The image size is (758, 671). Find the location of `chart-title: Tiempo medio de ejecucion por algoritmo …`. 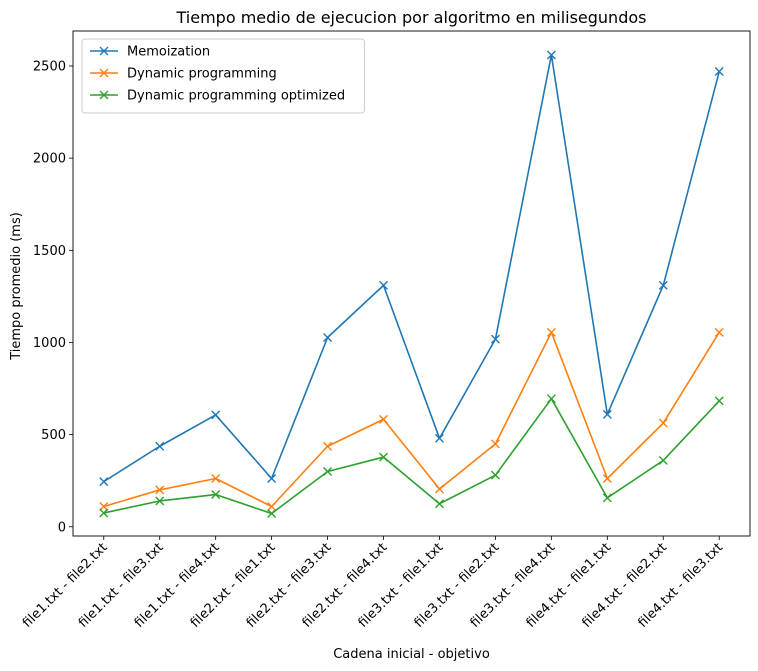

chart-title: Tiempo medio de ejecucion por algoritmo … is located at coordinates (411, 17).